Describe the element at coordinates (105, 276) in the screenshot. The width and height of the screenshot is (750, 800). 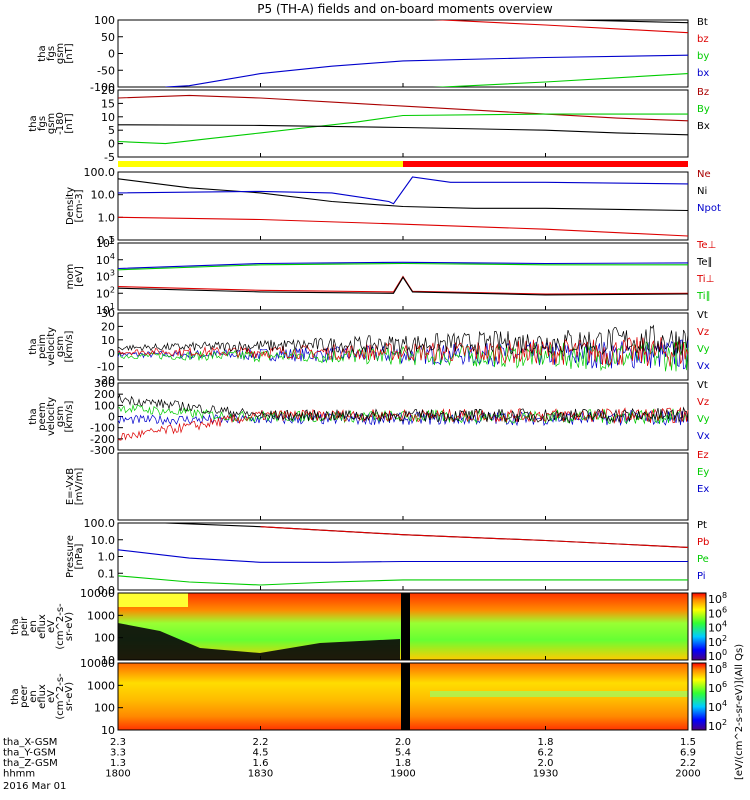
I see `y-tick-label: 10³` at that location.